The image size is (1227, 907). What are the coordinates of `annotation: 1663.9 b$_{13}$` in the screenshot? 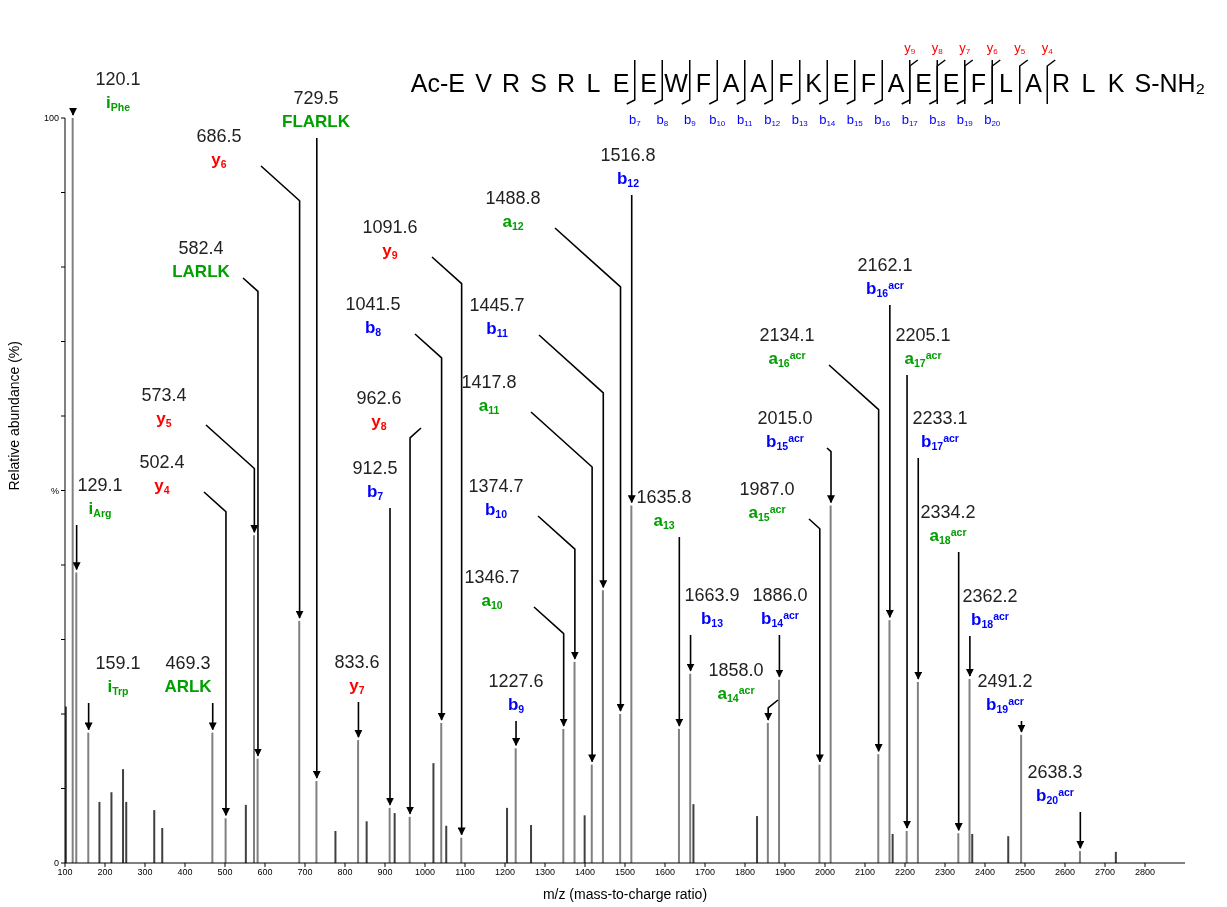 It's located at (712, 607).